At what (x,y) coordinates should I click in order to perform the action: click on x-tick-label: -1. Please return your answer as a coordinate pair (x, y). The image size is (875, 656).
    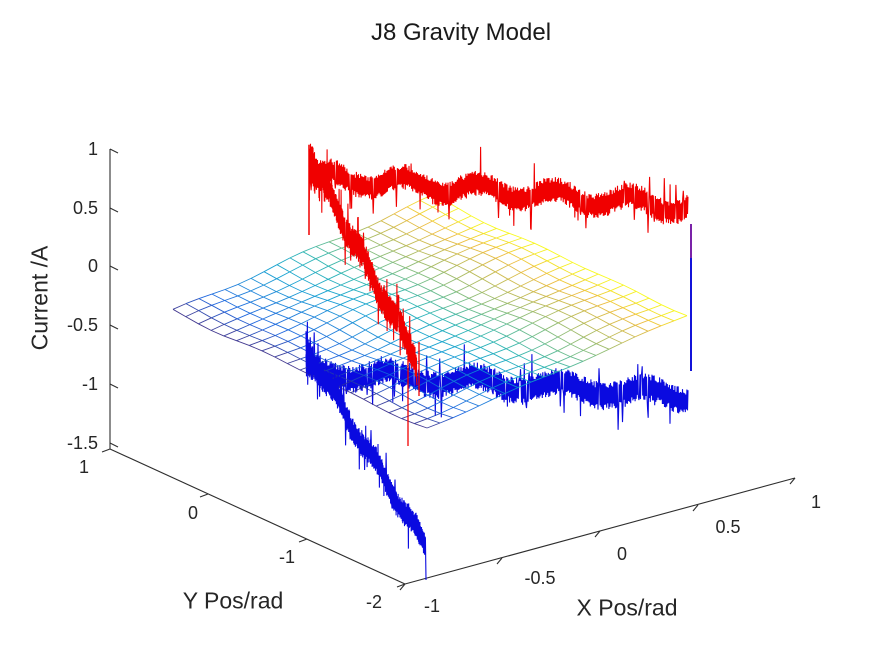
    Looking at the image, I should click on (432, 606).